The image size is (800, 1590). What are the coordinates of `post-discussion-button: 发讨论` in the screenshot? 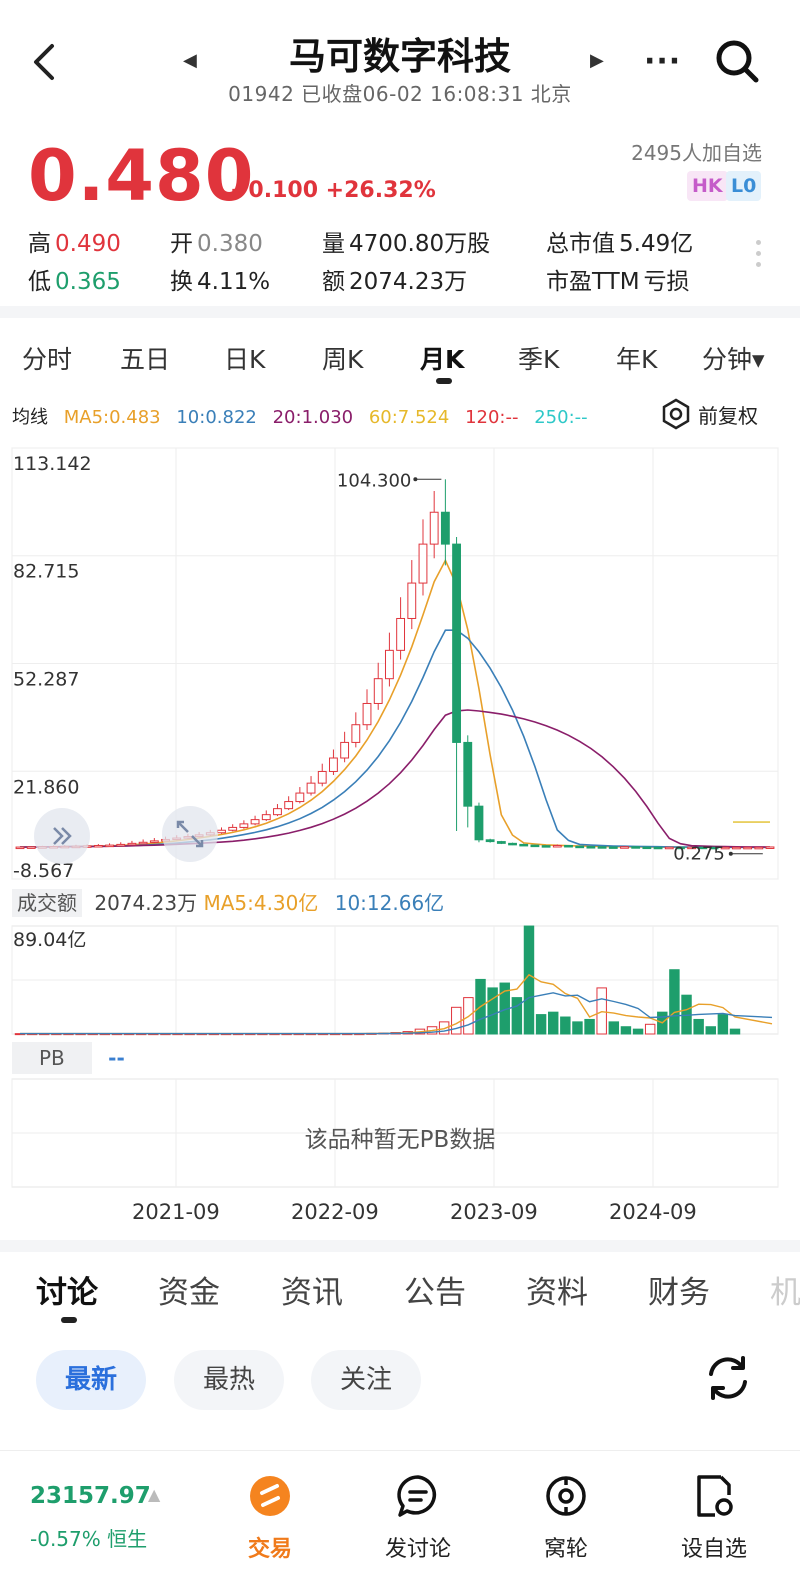 It's located at (418, 1518).